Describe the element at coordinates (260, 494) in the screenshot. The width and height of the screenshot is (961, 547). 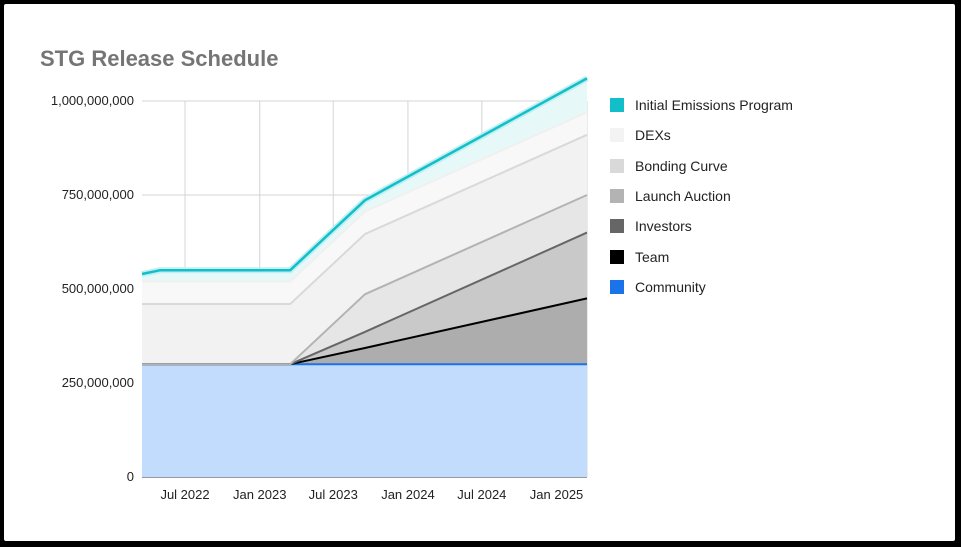
I see `x-tick-label: Jan 2023` at that location.